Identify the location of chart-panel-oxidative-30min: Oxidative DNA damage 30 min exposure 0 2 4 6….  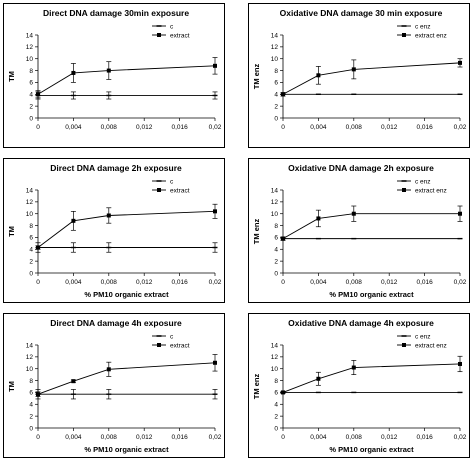
(359, 75).